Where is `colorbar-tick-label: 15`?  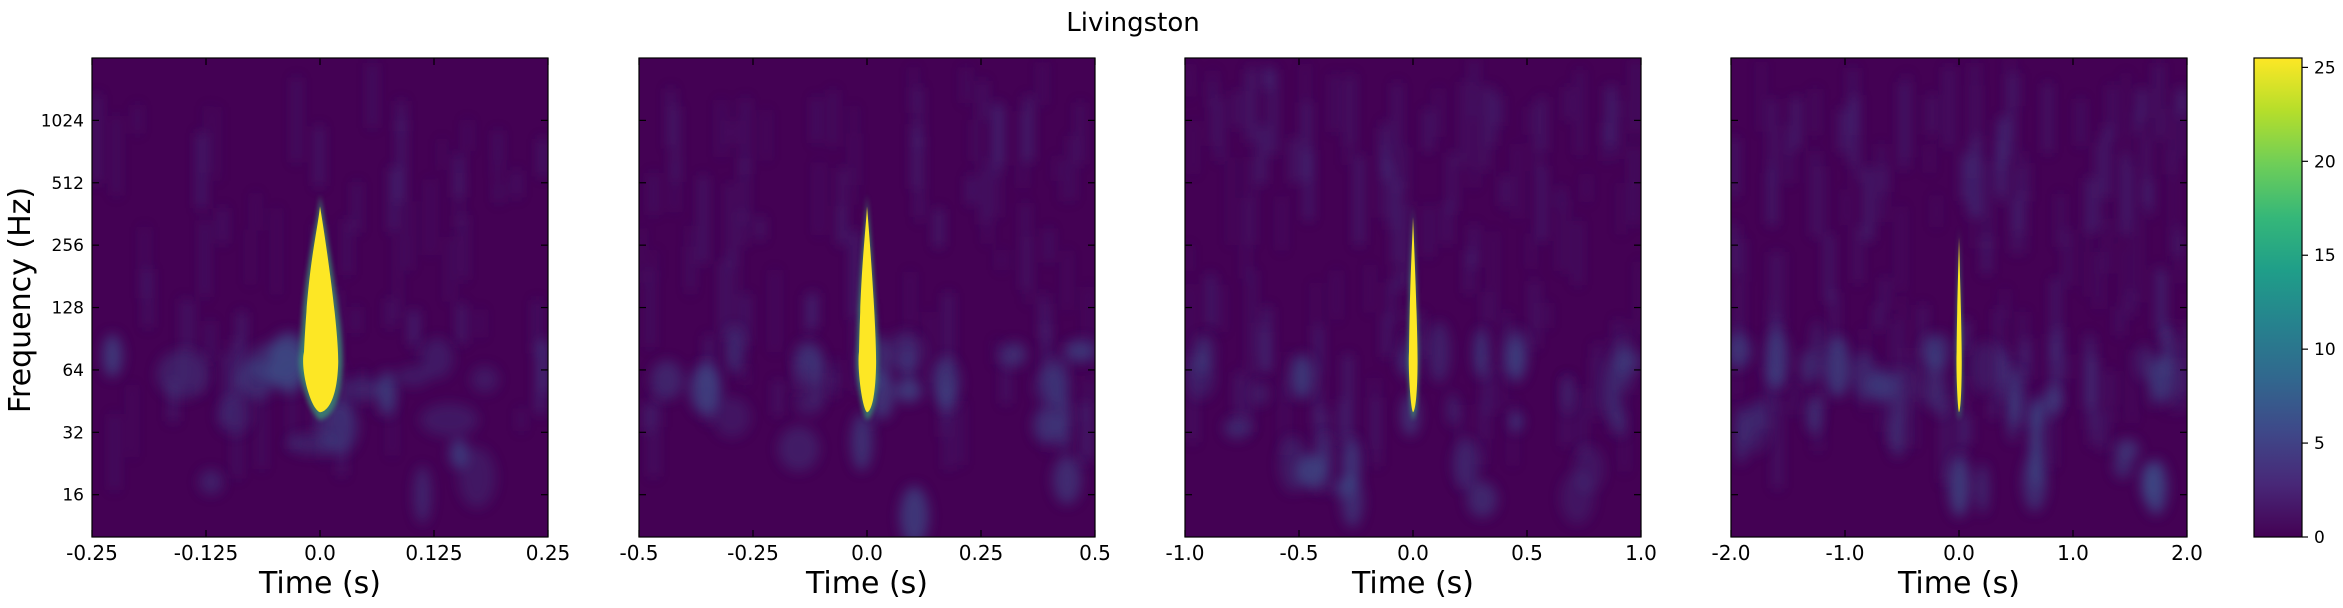
colorbar-tick-label: 15 is located at coordinates (2325, 256).